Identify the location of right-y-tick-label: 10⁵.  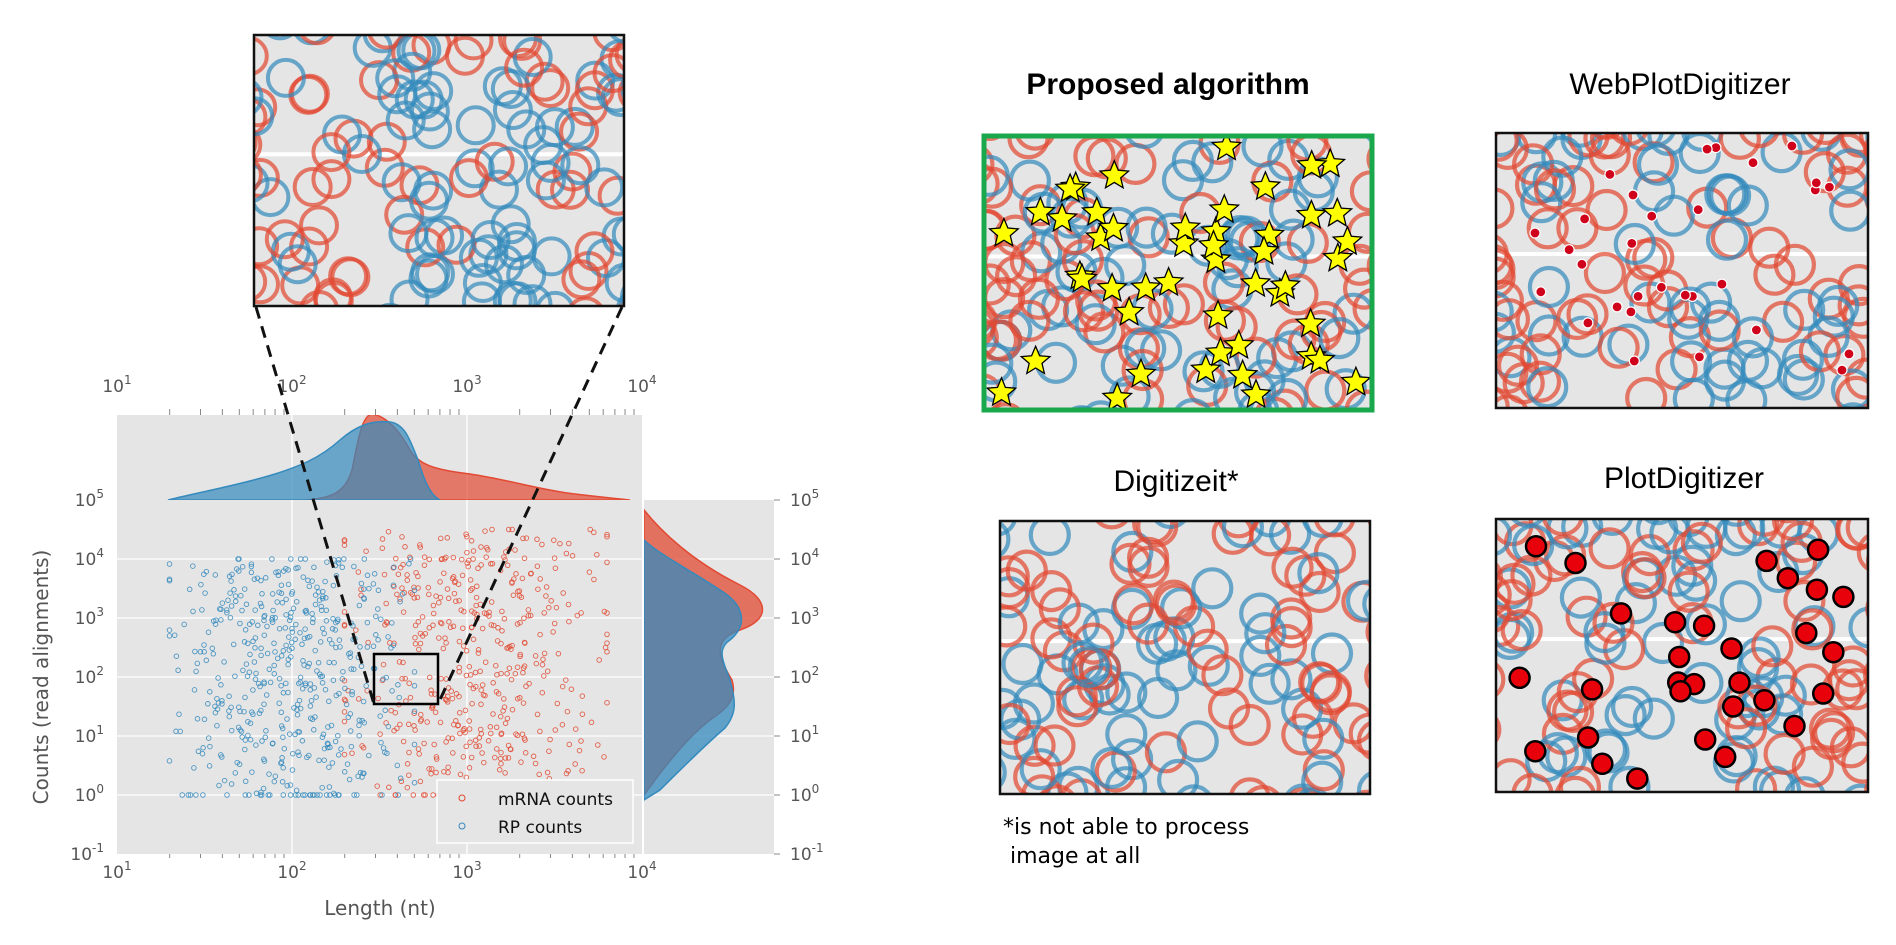
(804, 499).